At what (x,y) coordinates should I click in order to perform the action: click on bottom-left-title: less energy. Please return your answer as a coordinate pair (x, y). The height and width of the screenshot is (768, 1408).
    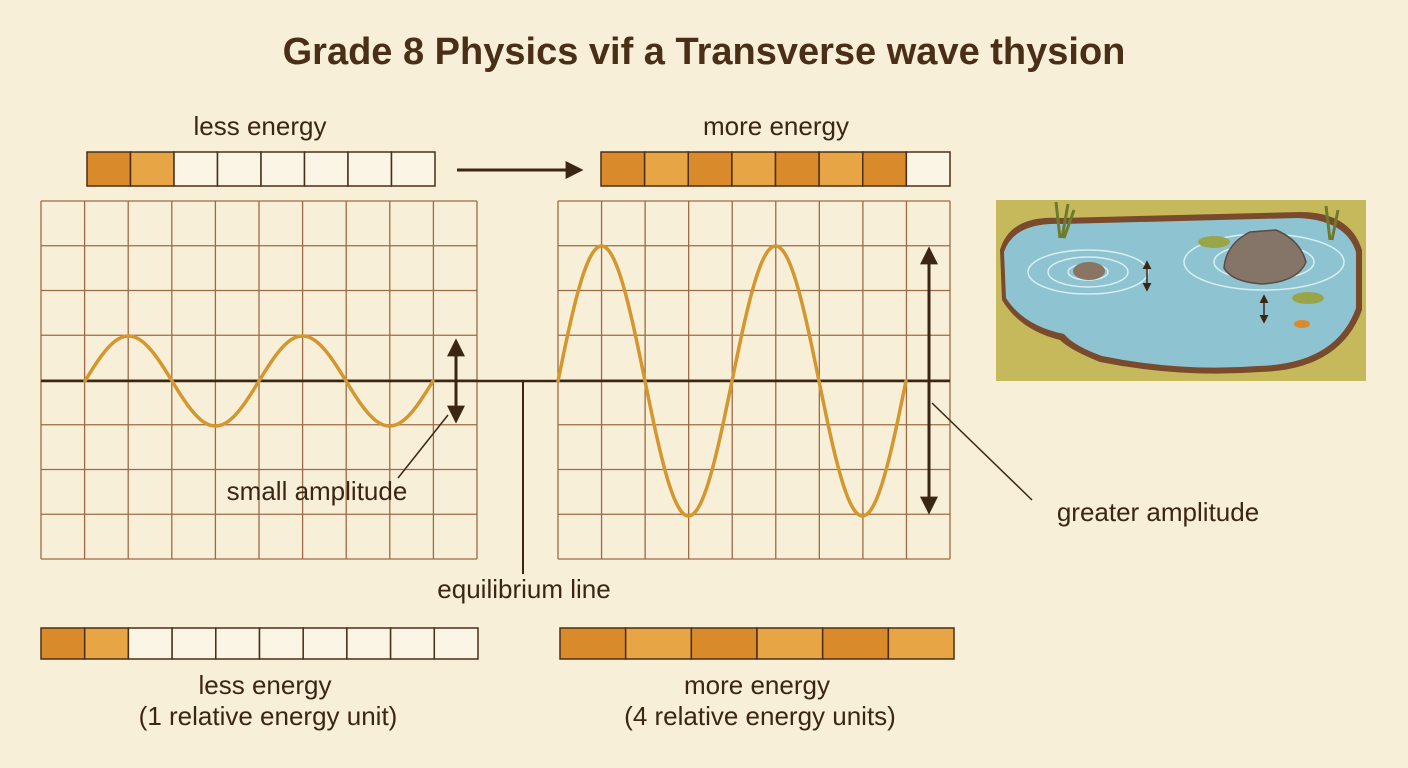
    Looking at the image, I should click on (265, 685).